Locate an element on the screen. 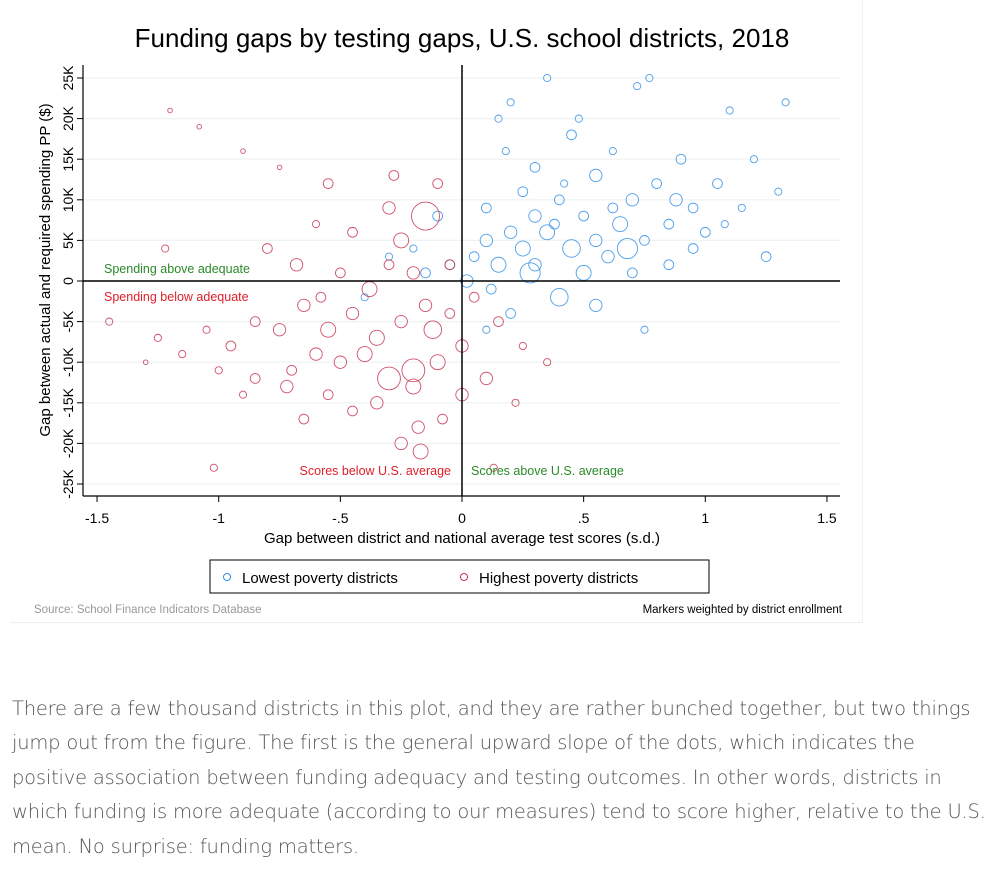 The height and width of the screenshot is (882, 1000). y-tick-label: -25K is located at coordinates (68, 484).